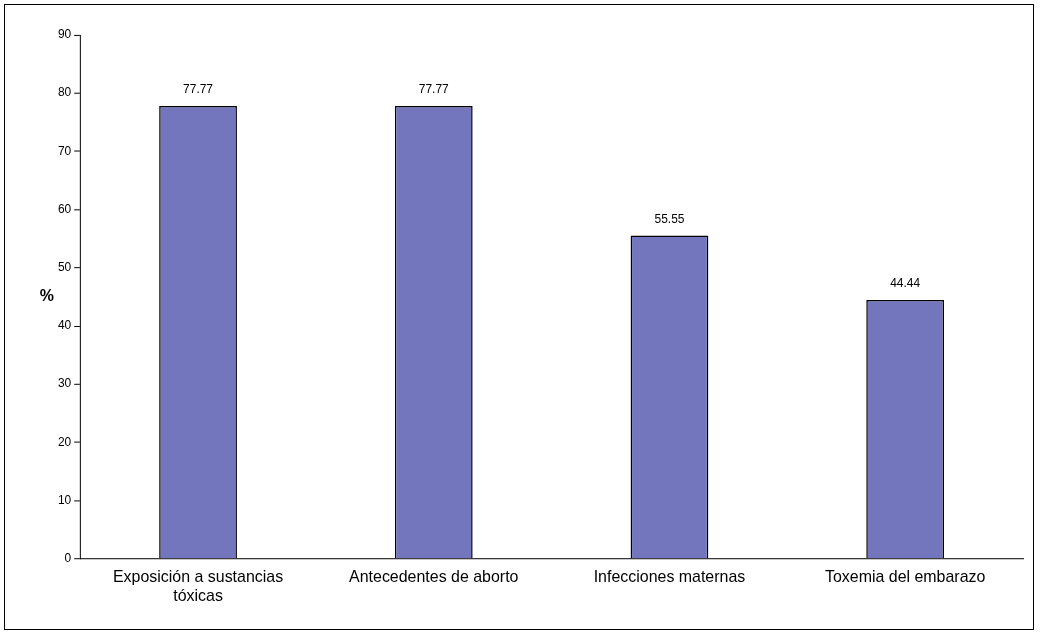 Image resolution: width=1041 pixels, height=637 pixels. Describe the element at coordinates (68, 558) in the screenshot. I see `y-tick-label: 0` at that location.